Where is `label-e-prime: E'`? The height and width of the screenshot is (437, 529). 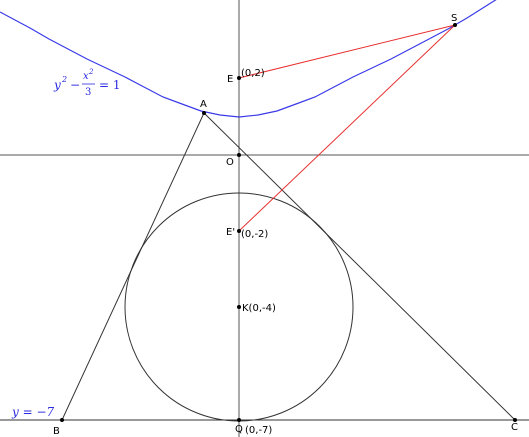 label-e-prime: E' is located at coordinates (230, 232).